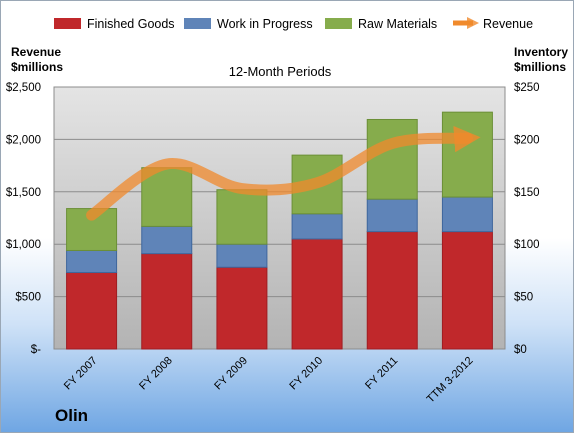  What do you see at coordinates (520, 350) in the screenshot?
I see `right-tick-label: $0` at bounding box center [520, 350].